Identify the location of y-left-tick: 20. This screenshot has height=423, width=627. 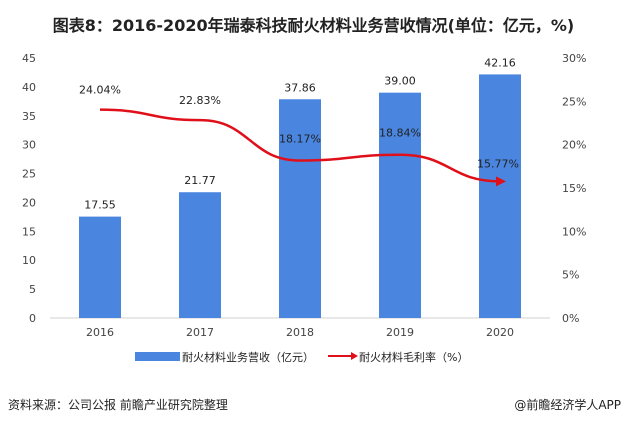
(29, 202).